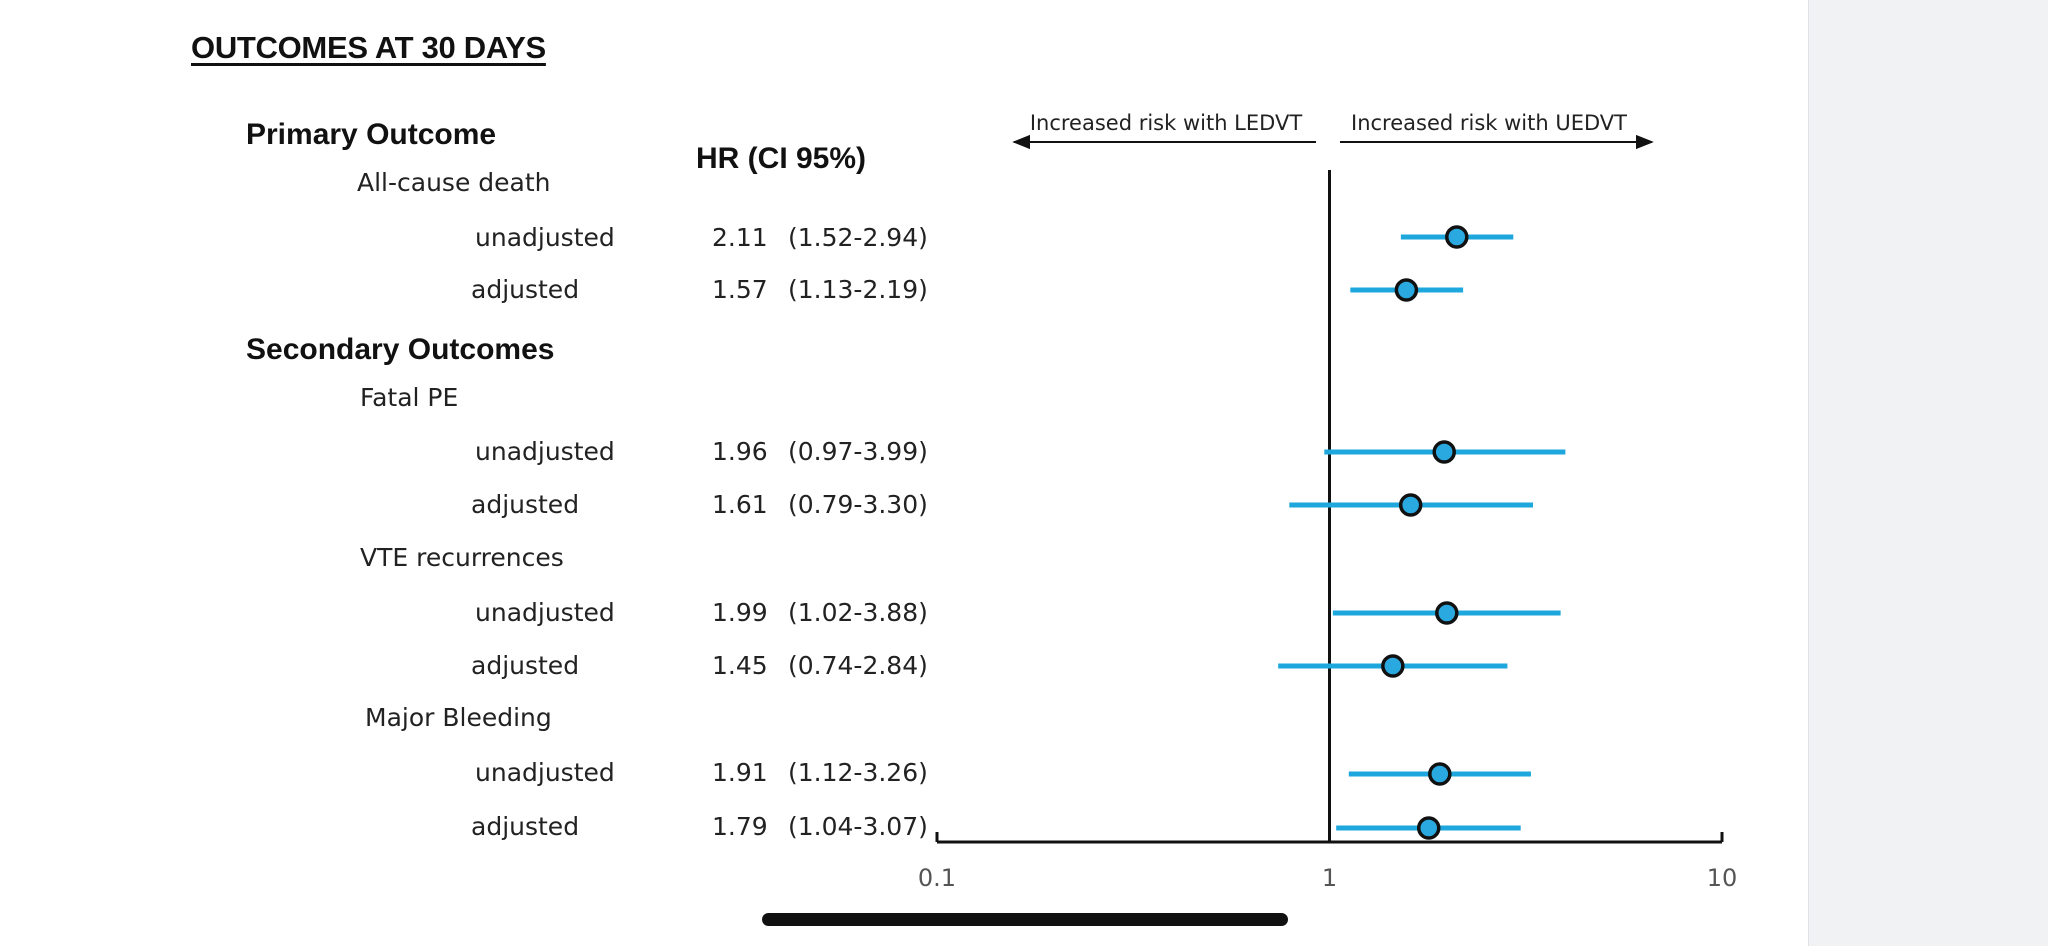 The width and height of the screenshot is (2048, 946). I want to click on hr-value: 1.99, so click(740, 612).